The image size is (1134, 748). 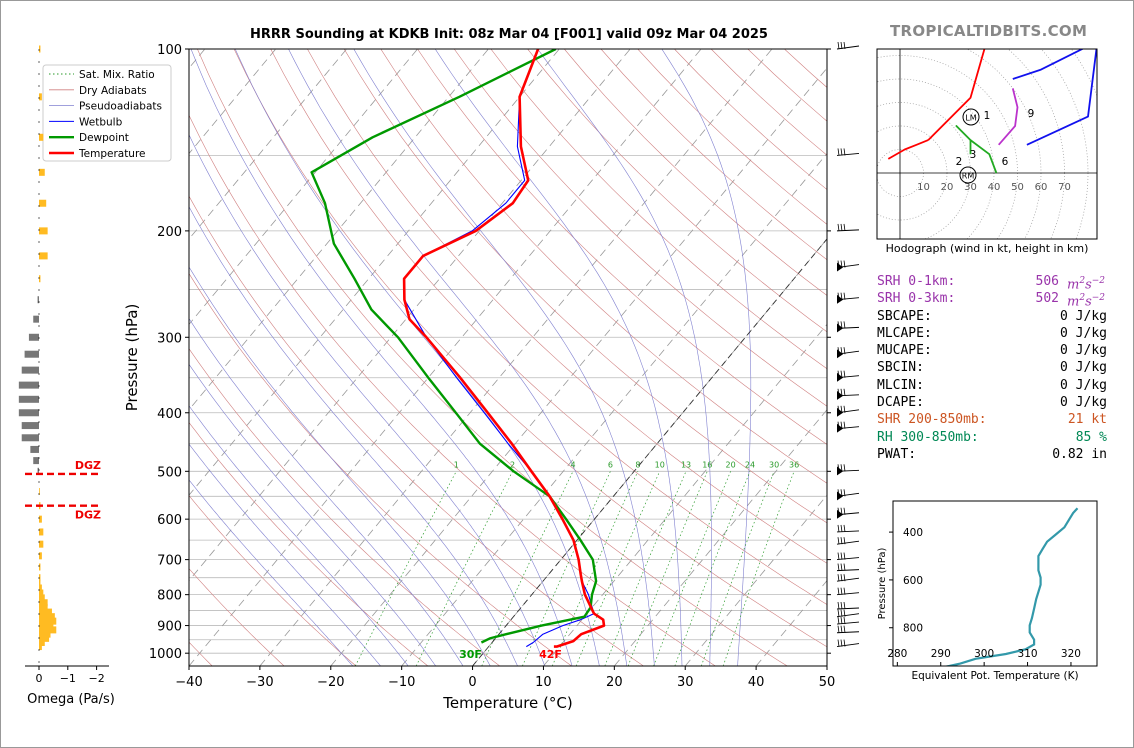 What do you see at coordinates (169, 596) in the screenshot?
I see `pressure-tick-label: 800` at bounding box center [169, 596].